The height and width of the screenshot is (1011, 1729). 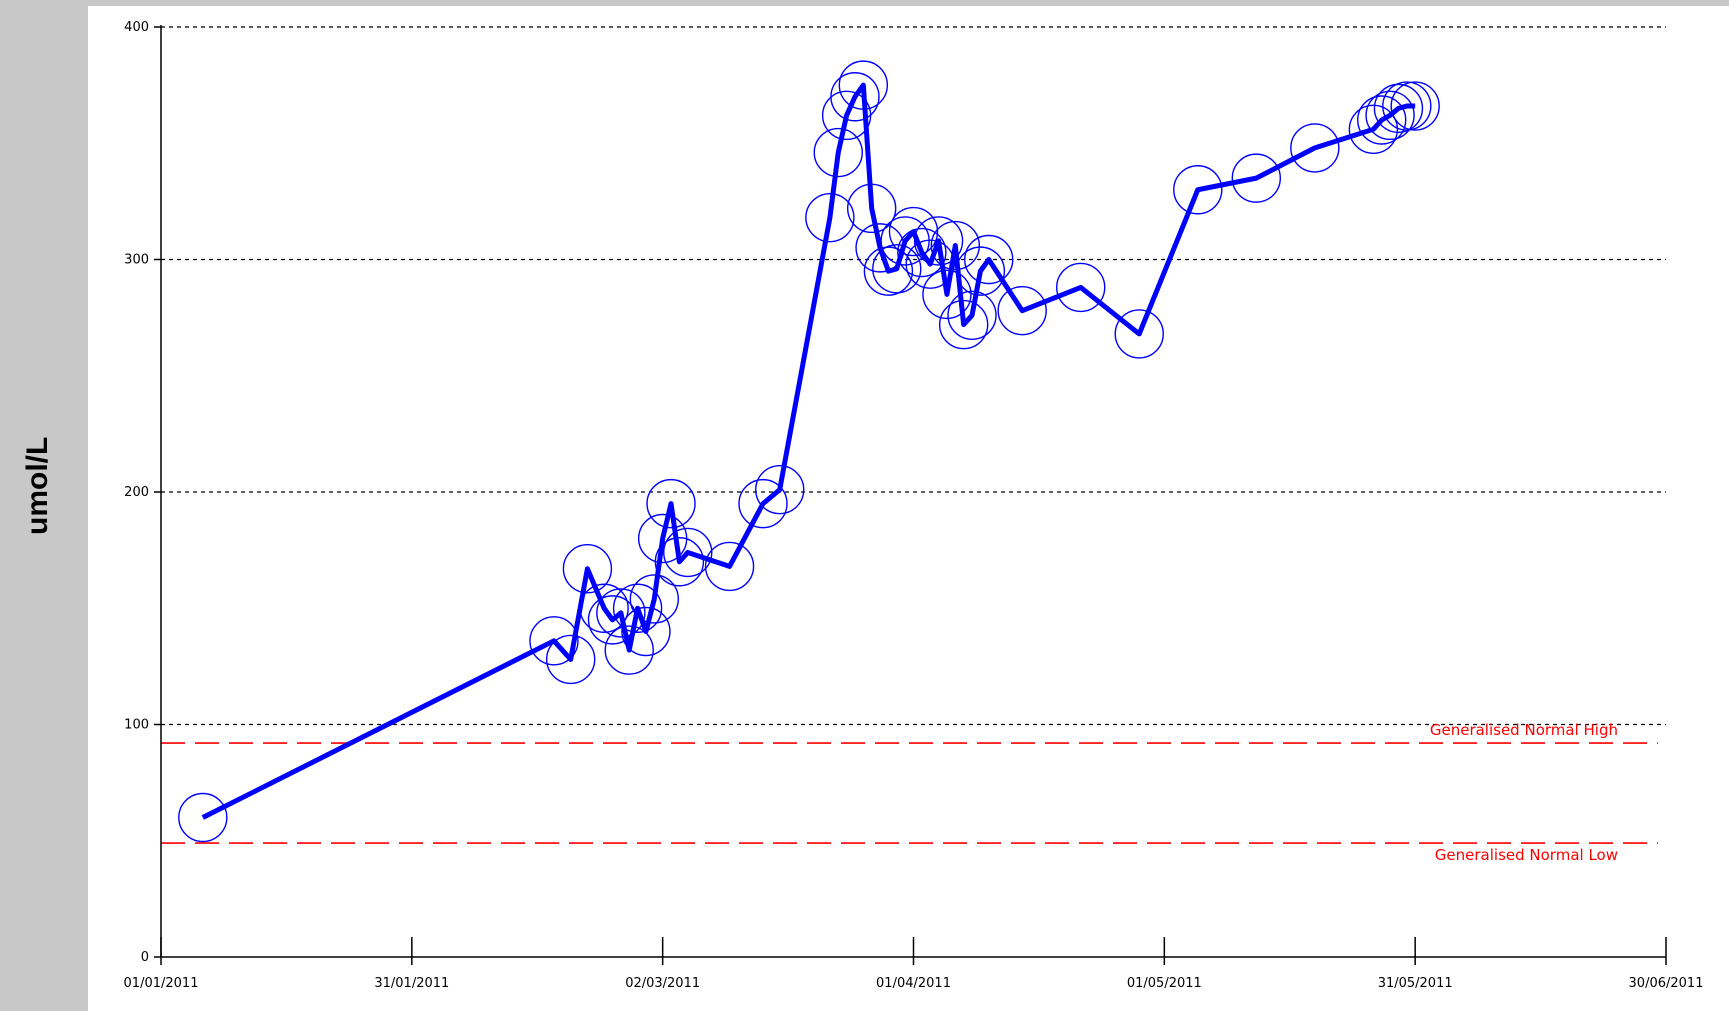 What do you see at coordinates (913, 983) in the screenshot?
I see `x-tick-label: 01/04/2011` at bounding box center [913, 983].